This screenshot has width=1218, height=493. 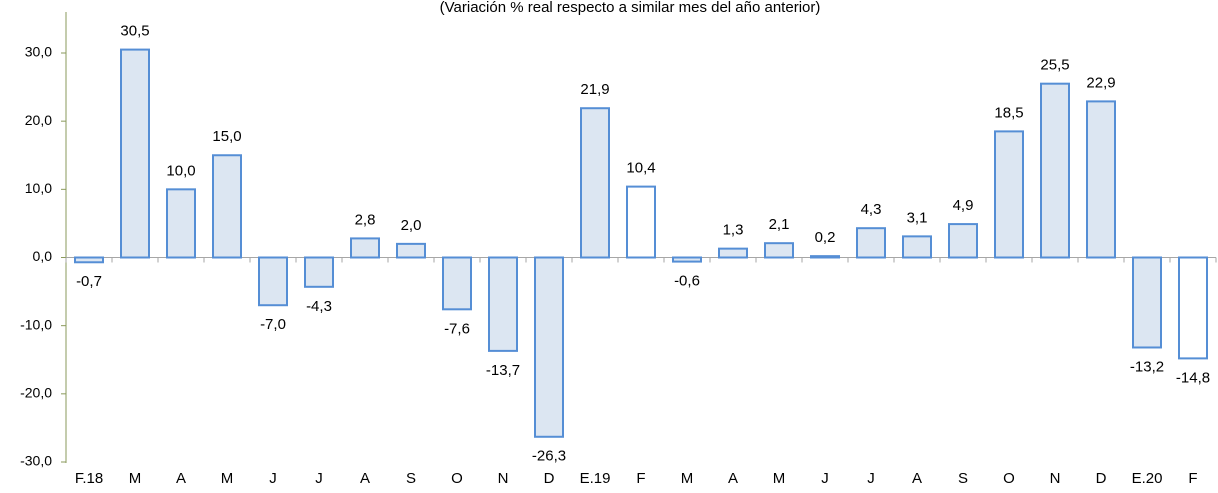 What do you see at coordinates (594, 89) in the screenshot?
I see `value-label: 21,9` at bounding box center [594, 89].